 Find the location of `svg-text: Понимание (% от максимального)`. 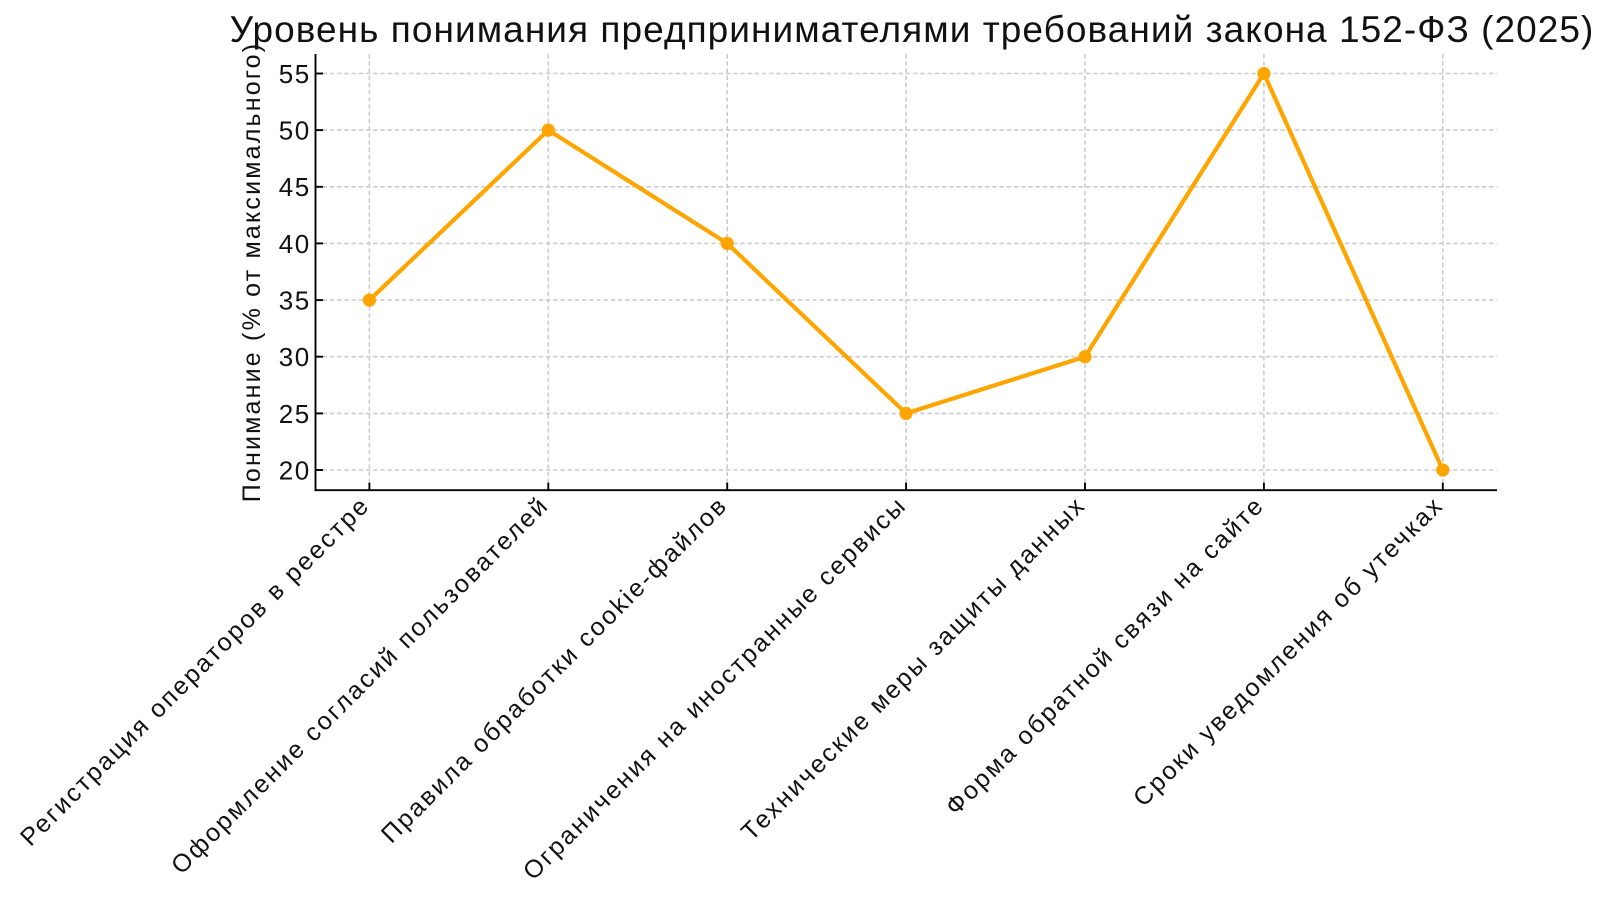

svg-text: Понимание (% от максимального) is located at coordinates (252, 272).